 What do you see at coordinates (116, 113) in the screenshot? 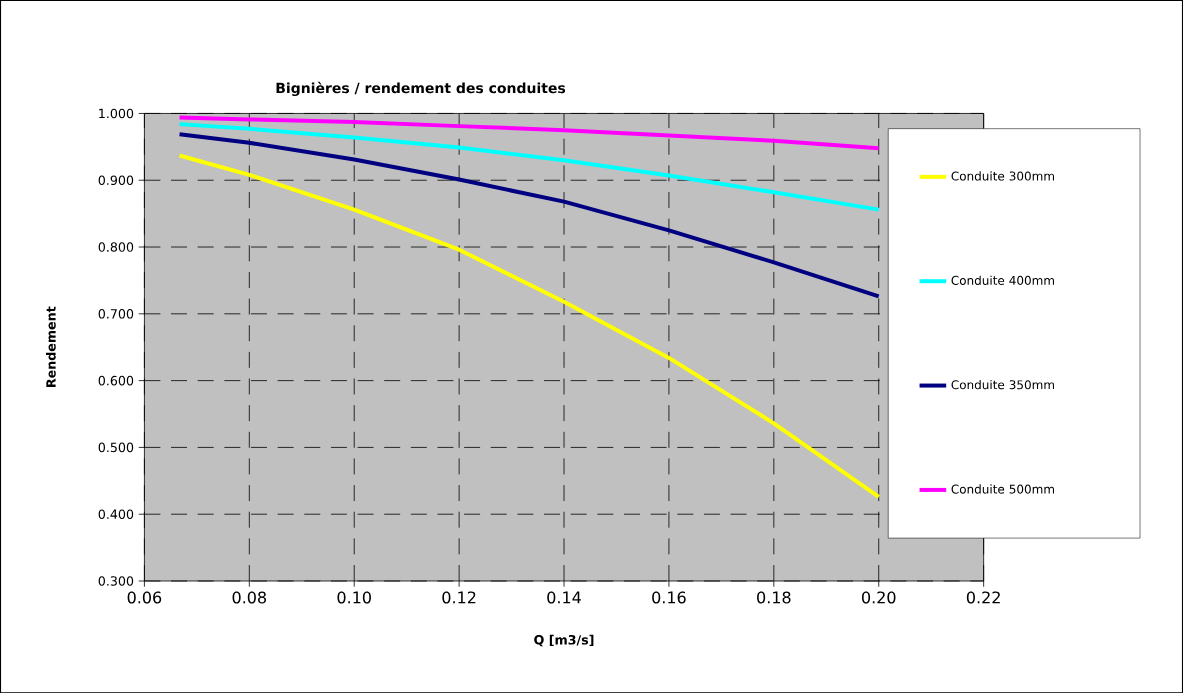
I see `y-tick-label: 1.000` at bounding box center [116, 113].